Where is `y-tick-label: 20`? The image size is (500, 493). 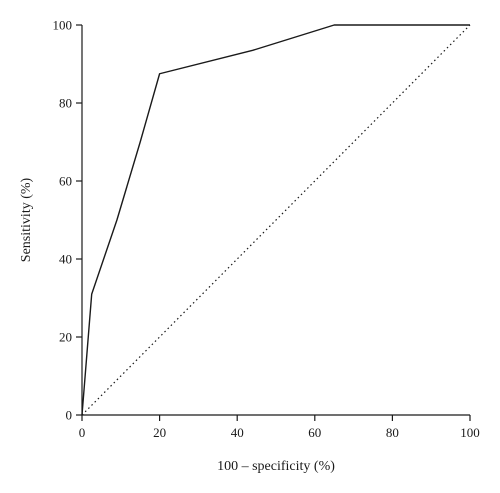 y-tick-label: 20 is located at coordinates (65, 337).